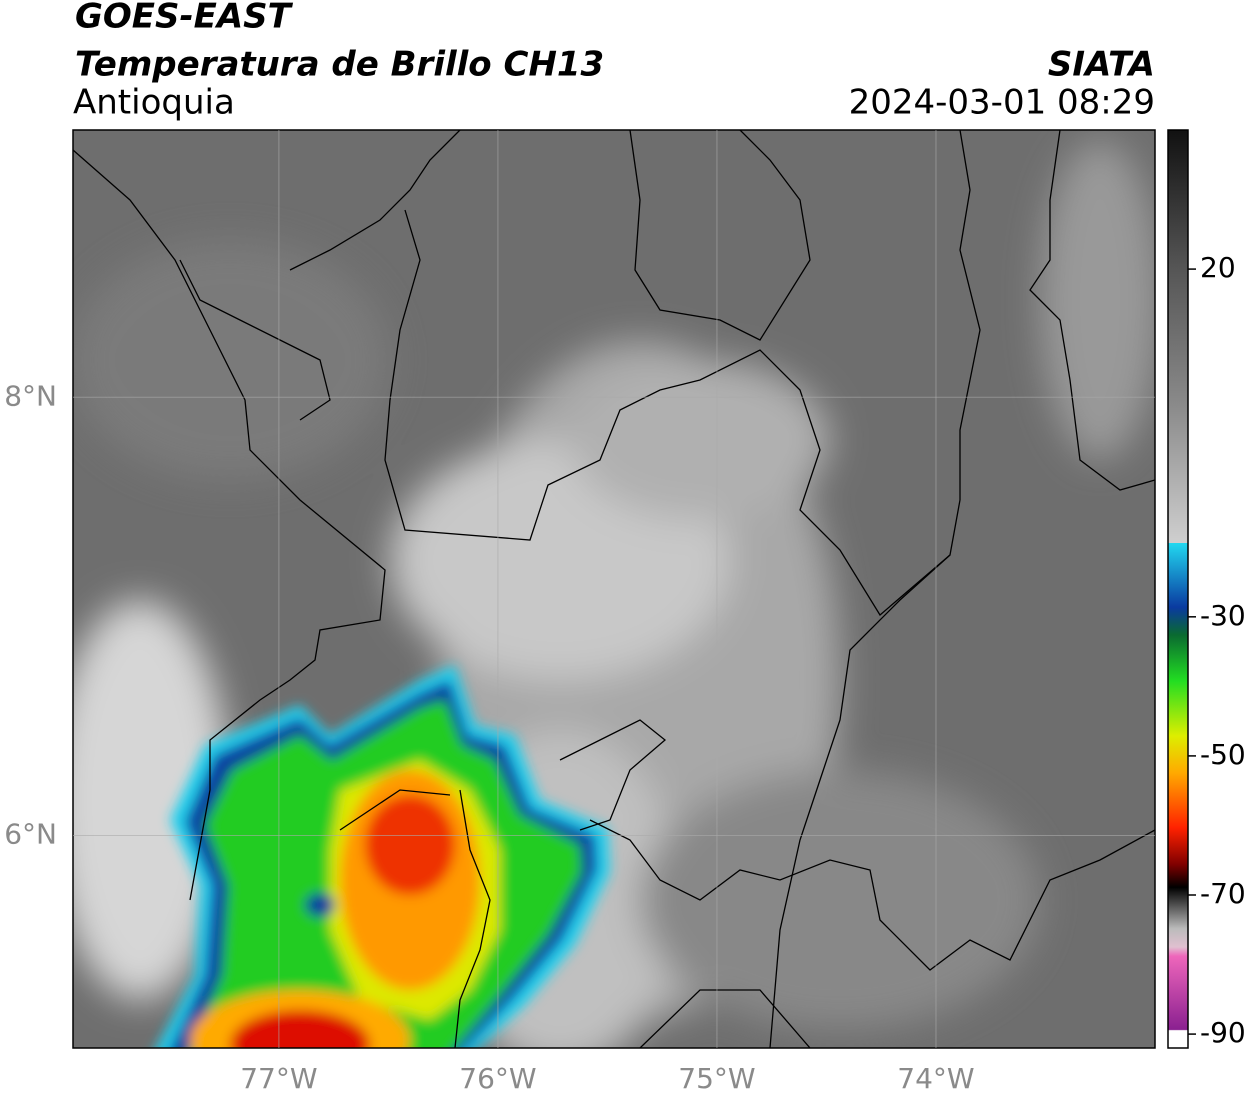 Image resolution: width=1252 pixels, height=1099 pixels. I want to click on colorbar-tick-label: -30, so click(1223, 615).